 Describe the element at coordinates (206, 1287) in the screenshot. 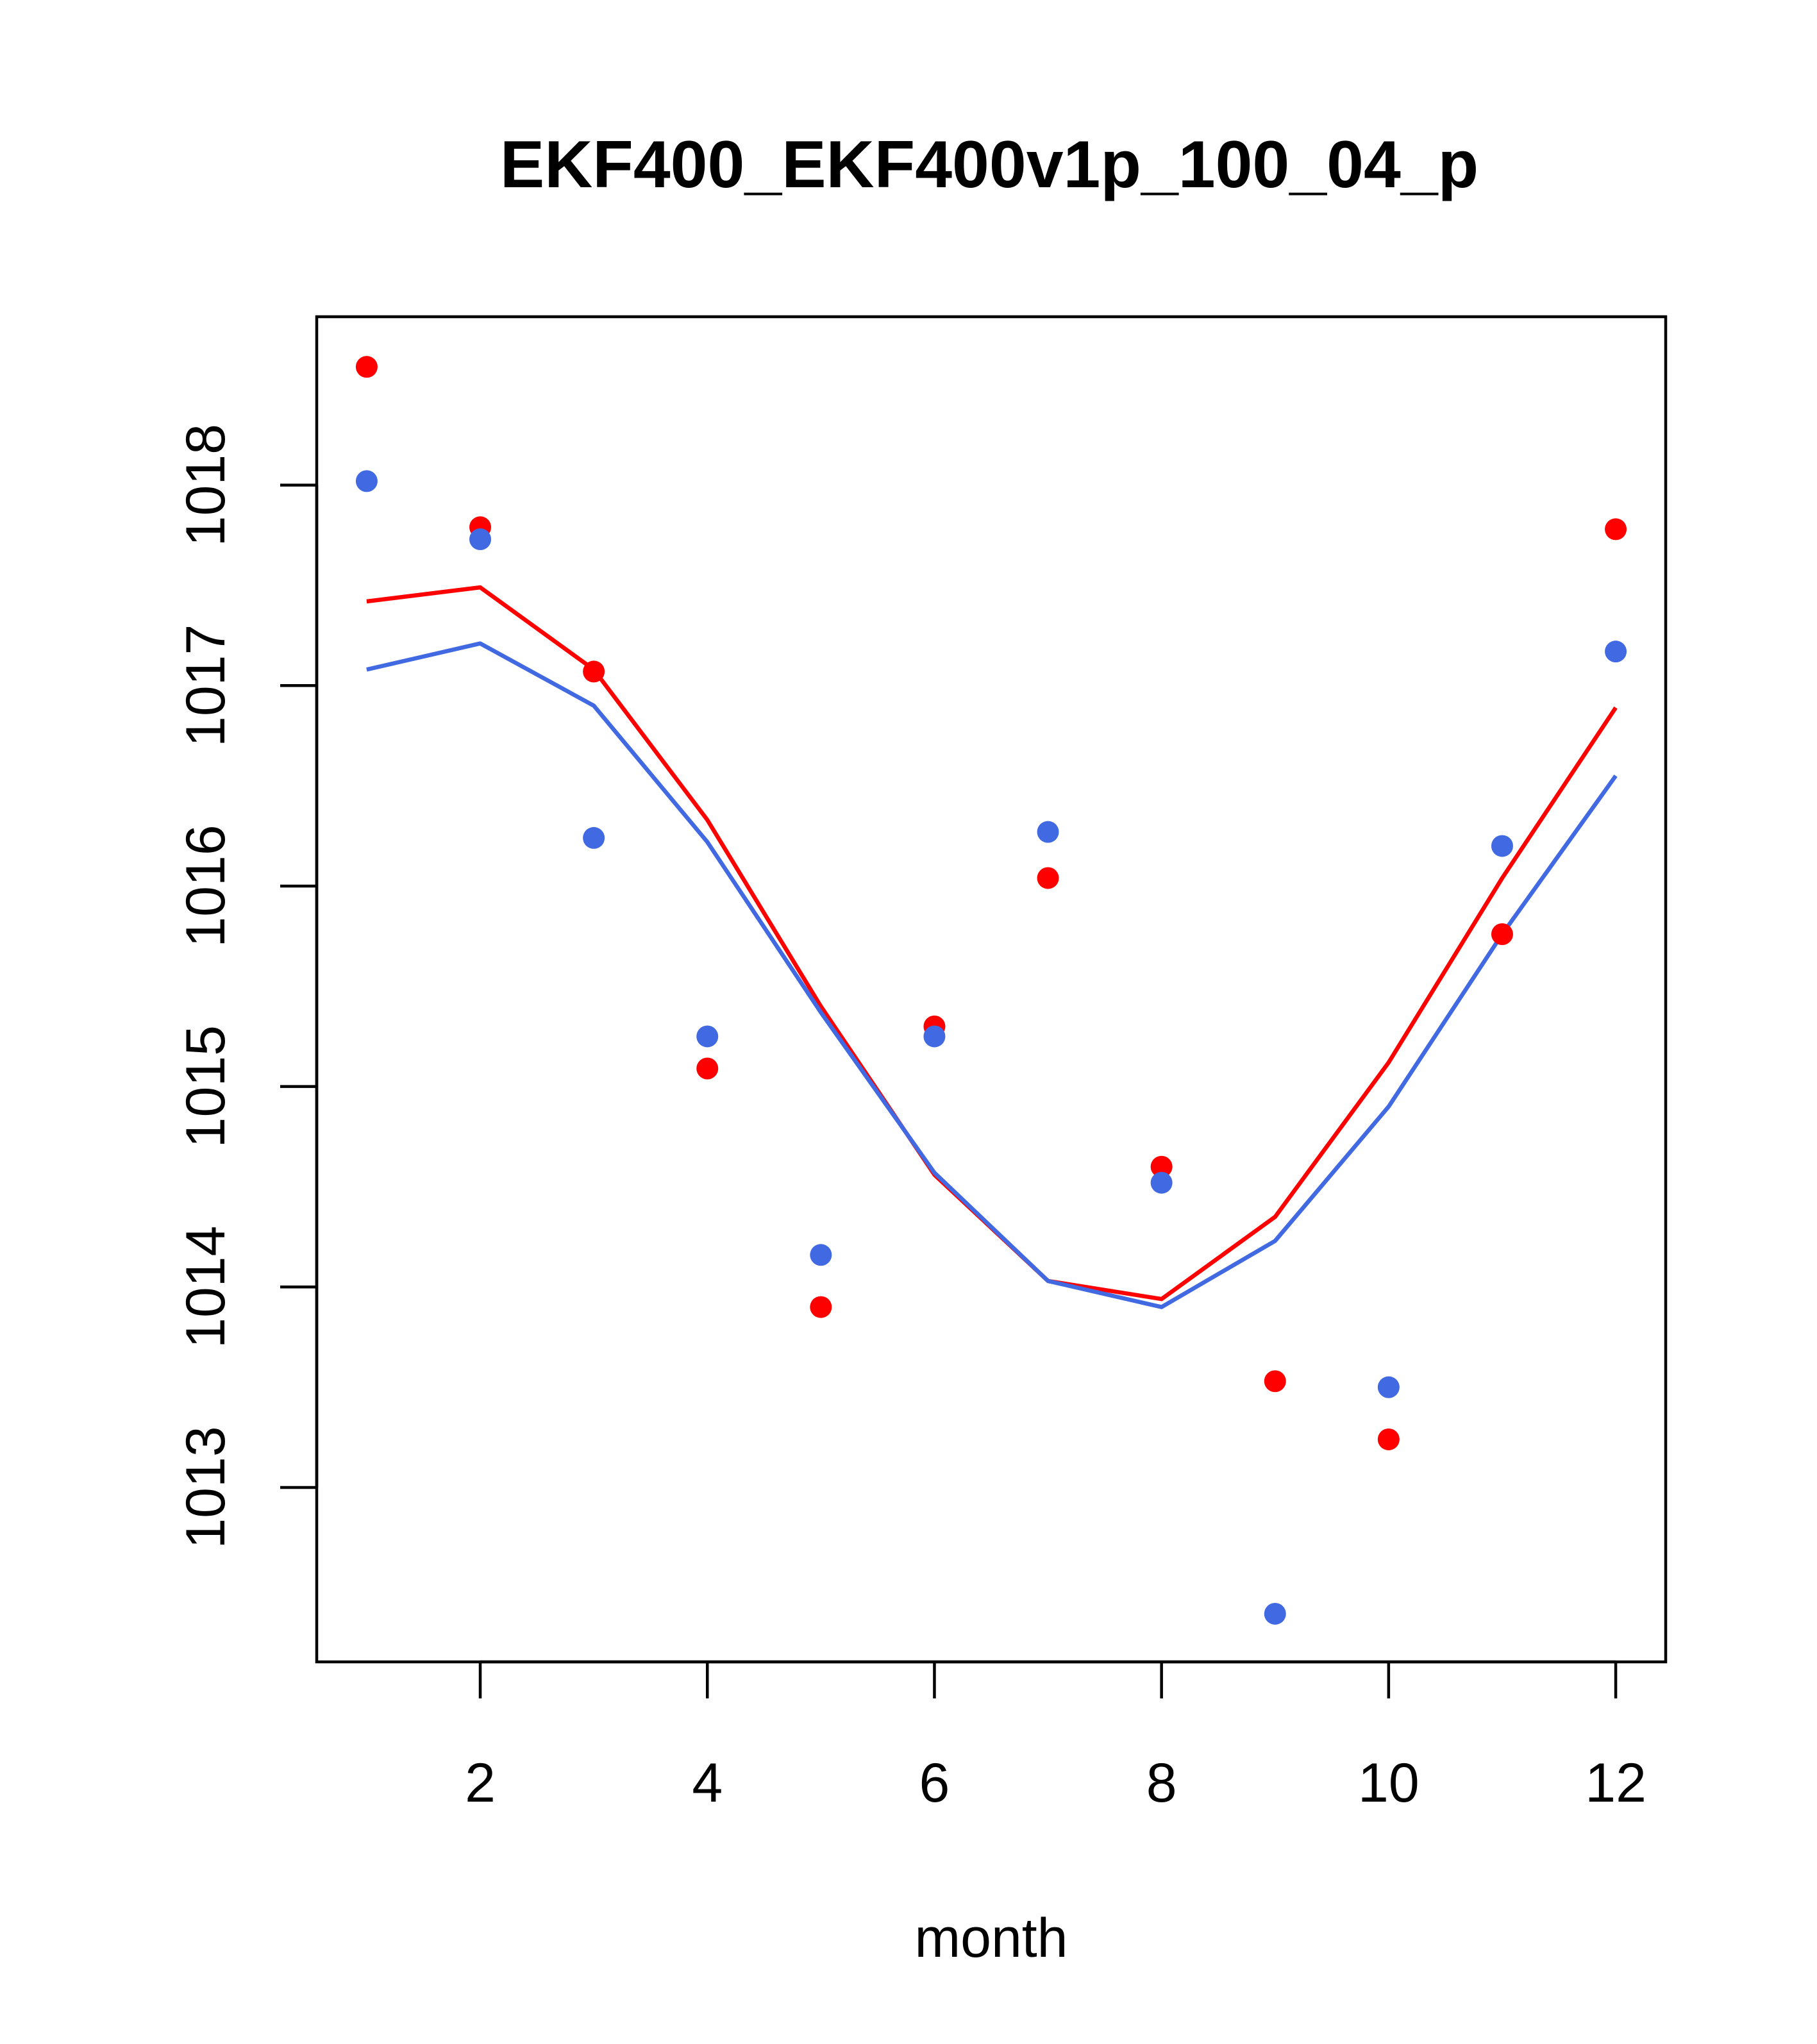

I see `y-tick-label: 1014` at that location.